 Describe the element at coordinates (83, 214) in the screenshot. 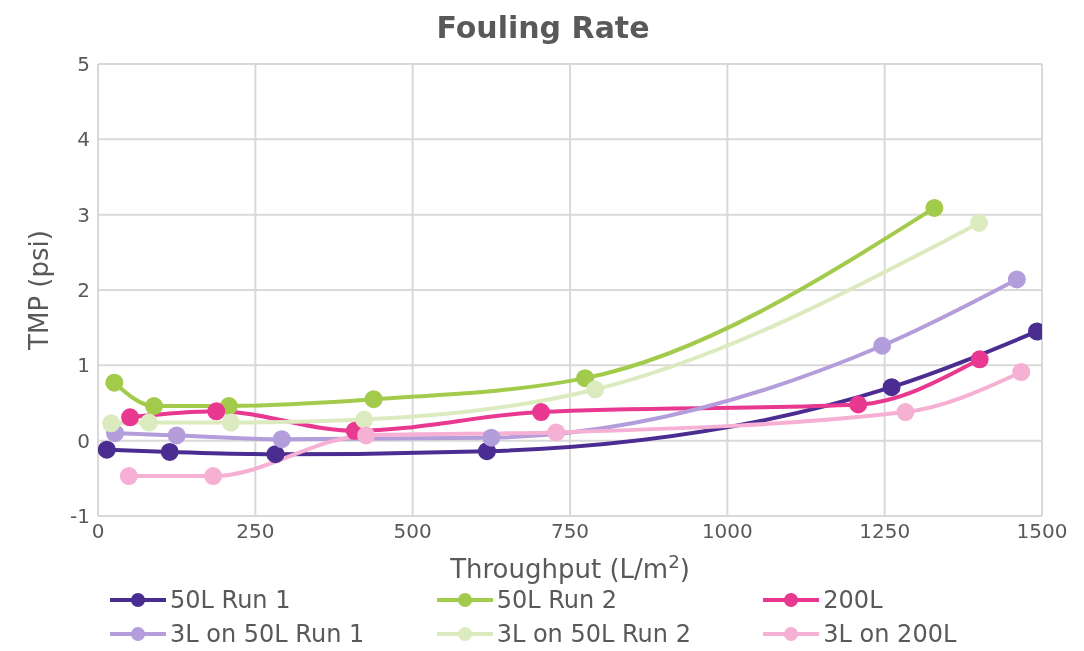

I see `y-tick-label: 3` at that location.